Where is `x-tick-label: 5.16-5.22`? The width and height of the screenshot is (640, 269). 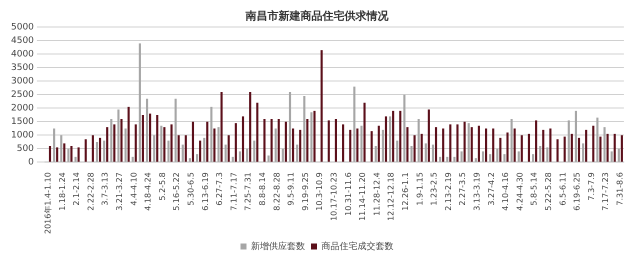
x-tick-label: 5.16-5.22 is located at coordinates (177, 191).